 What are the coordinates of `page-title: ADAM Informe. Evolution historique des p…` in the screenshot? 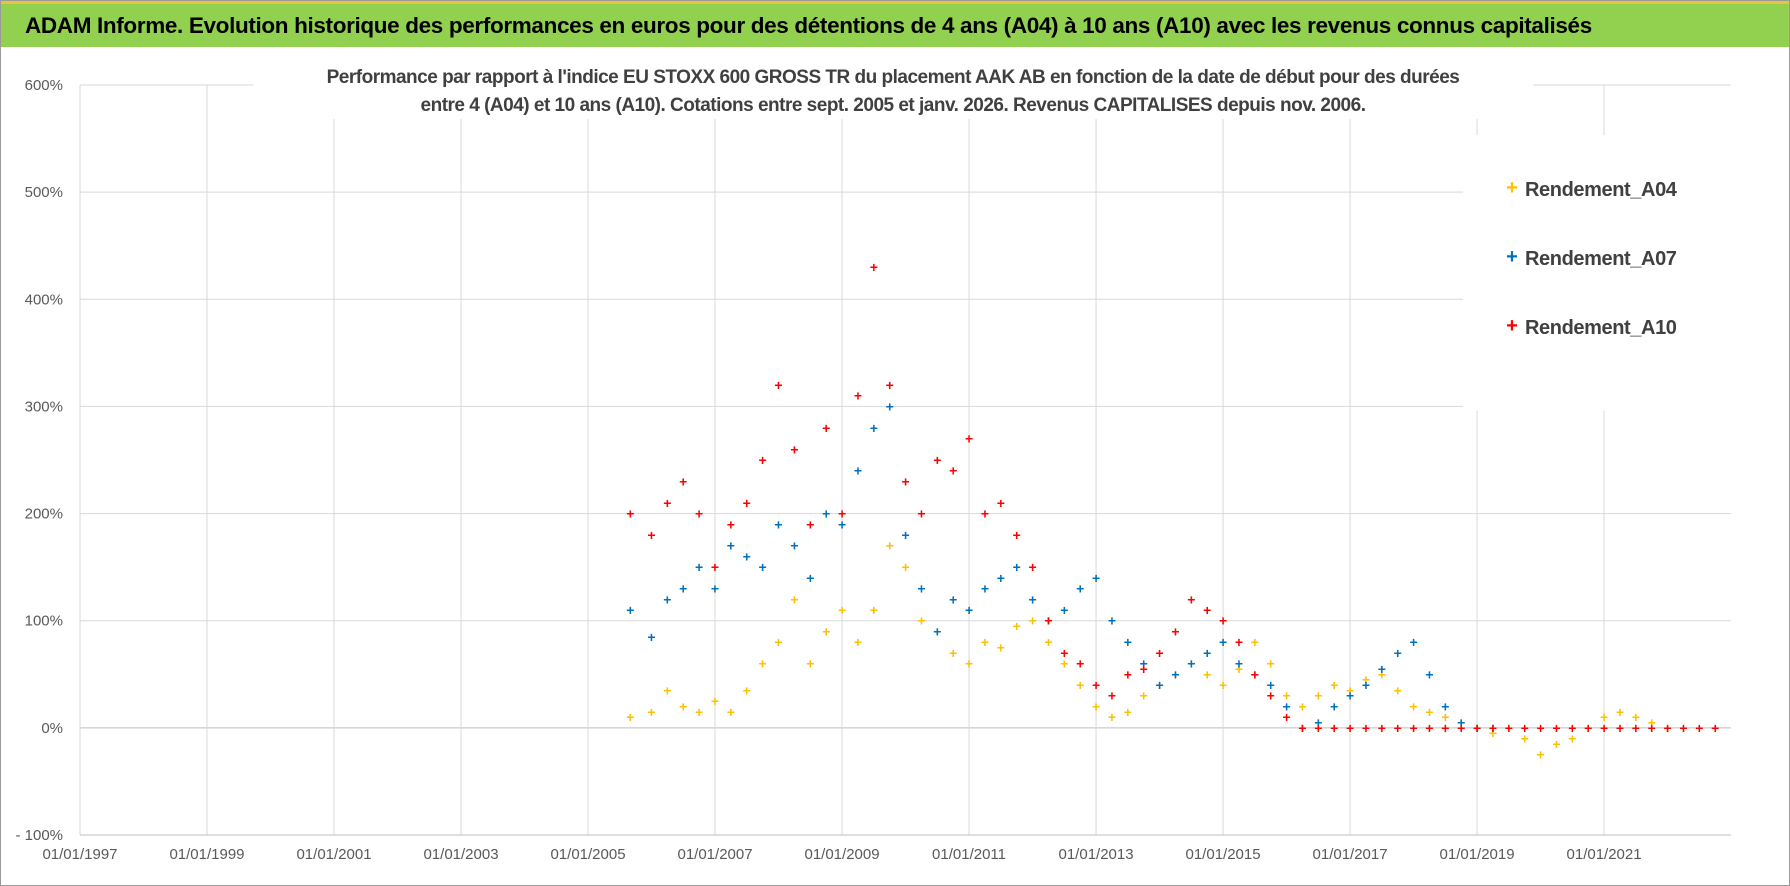 It's located at (808, 25).